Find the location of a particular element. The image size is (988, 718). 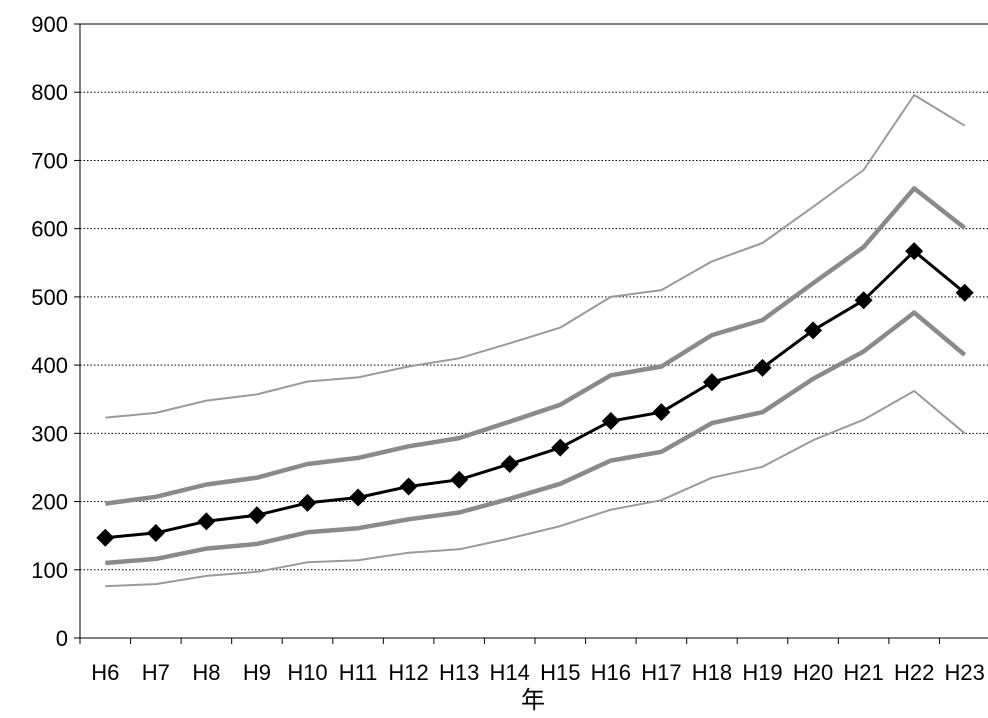

x-tick-label: H9 is located at coordinates (257, 672).